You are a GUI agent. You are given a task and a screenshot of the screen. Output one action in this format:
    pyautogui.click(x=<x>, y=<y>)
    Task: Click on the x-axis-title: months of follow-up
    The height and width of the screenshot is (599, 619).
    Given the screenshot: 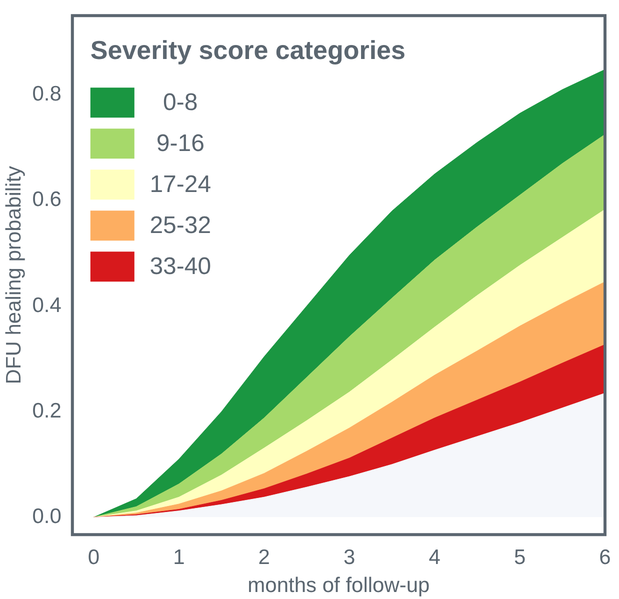 What is the action you would take?
    pyautogui.click(x=339, y=586)
    